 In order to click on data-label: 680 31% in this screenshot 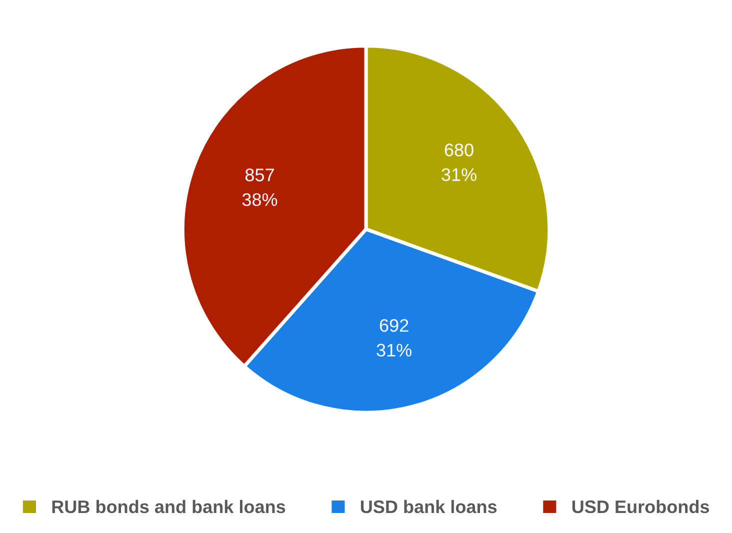, I will do `click(459, 163)`.